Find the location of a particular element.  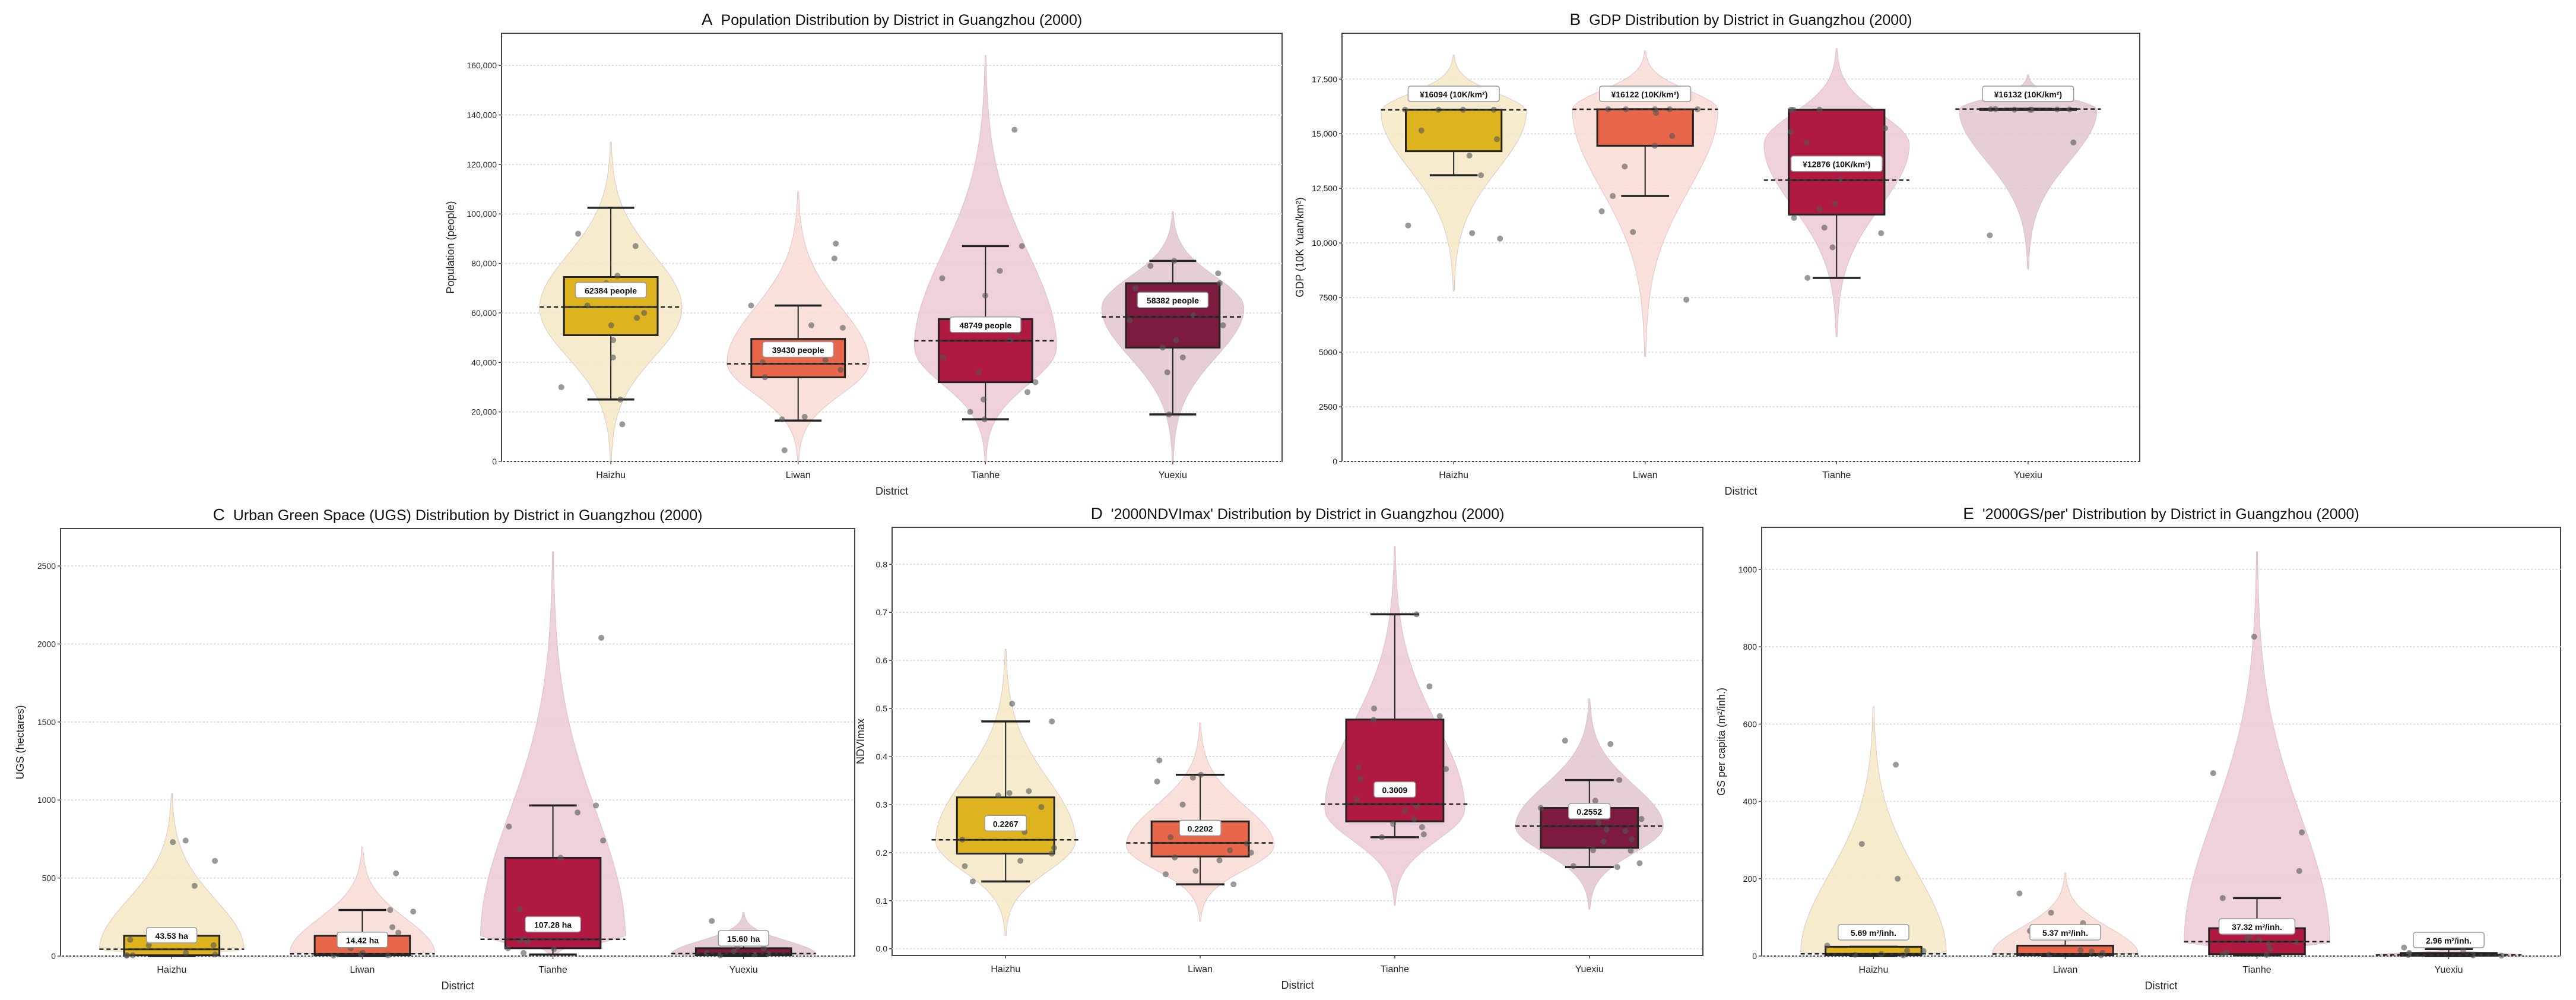

value-label: ¥16122 (10K/km²) is located at coordinates (1645, 94).